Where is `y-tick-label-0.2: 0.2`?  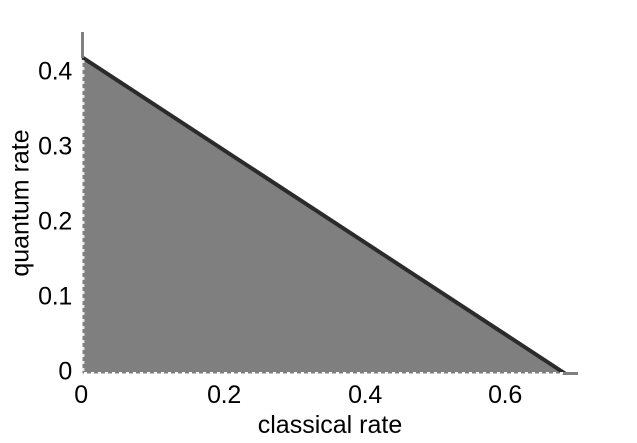
y-tick-label-0.2: 0.2 is located at coordinates (55, 221).